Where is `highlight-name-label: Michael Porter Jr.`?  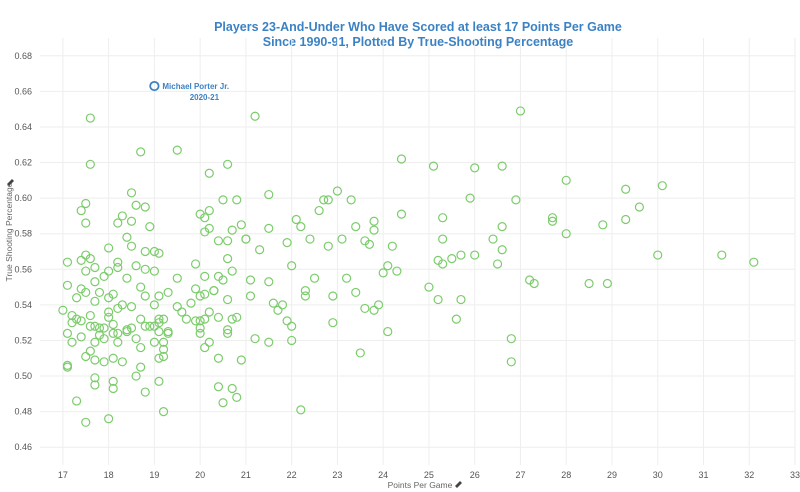 highlight-name-label: Michael Porter Jr. is located at coordinates (195, 86).